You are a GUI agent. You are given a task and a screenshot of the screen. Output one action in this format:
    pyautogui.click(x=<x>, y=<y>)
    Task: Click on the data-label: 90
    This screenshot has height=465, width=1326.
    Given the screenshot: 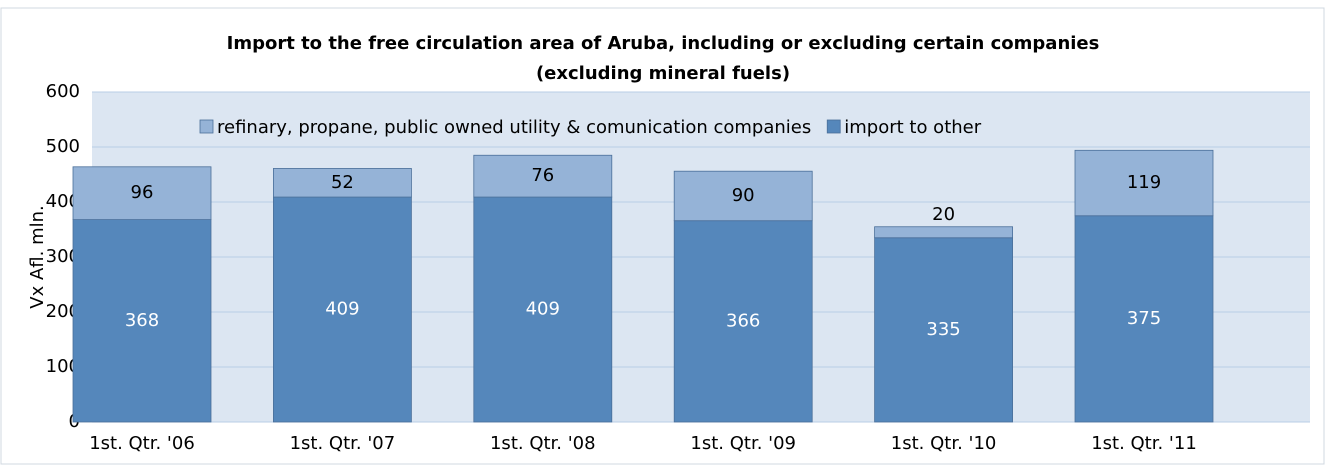 What is the action you would take?
    pyautogui.click(x=743, y=195)
    